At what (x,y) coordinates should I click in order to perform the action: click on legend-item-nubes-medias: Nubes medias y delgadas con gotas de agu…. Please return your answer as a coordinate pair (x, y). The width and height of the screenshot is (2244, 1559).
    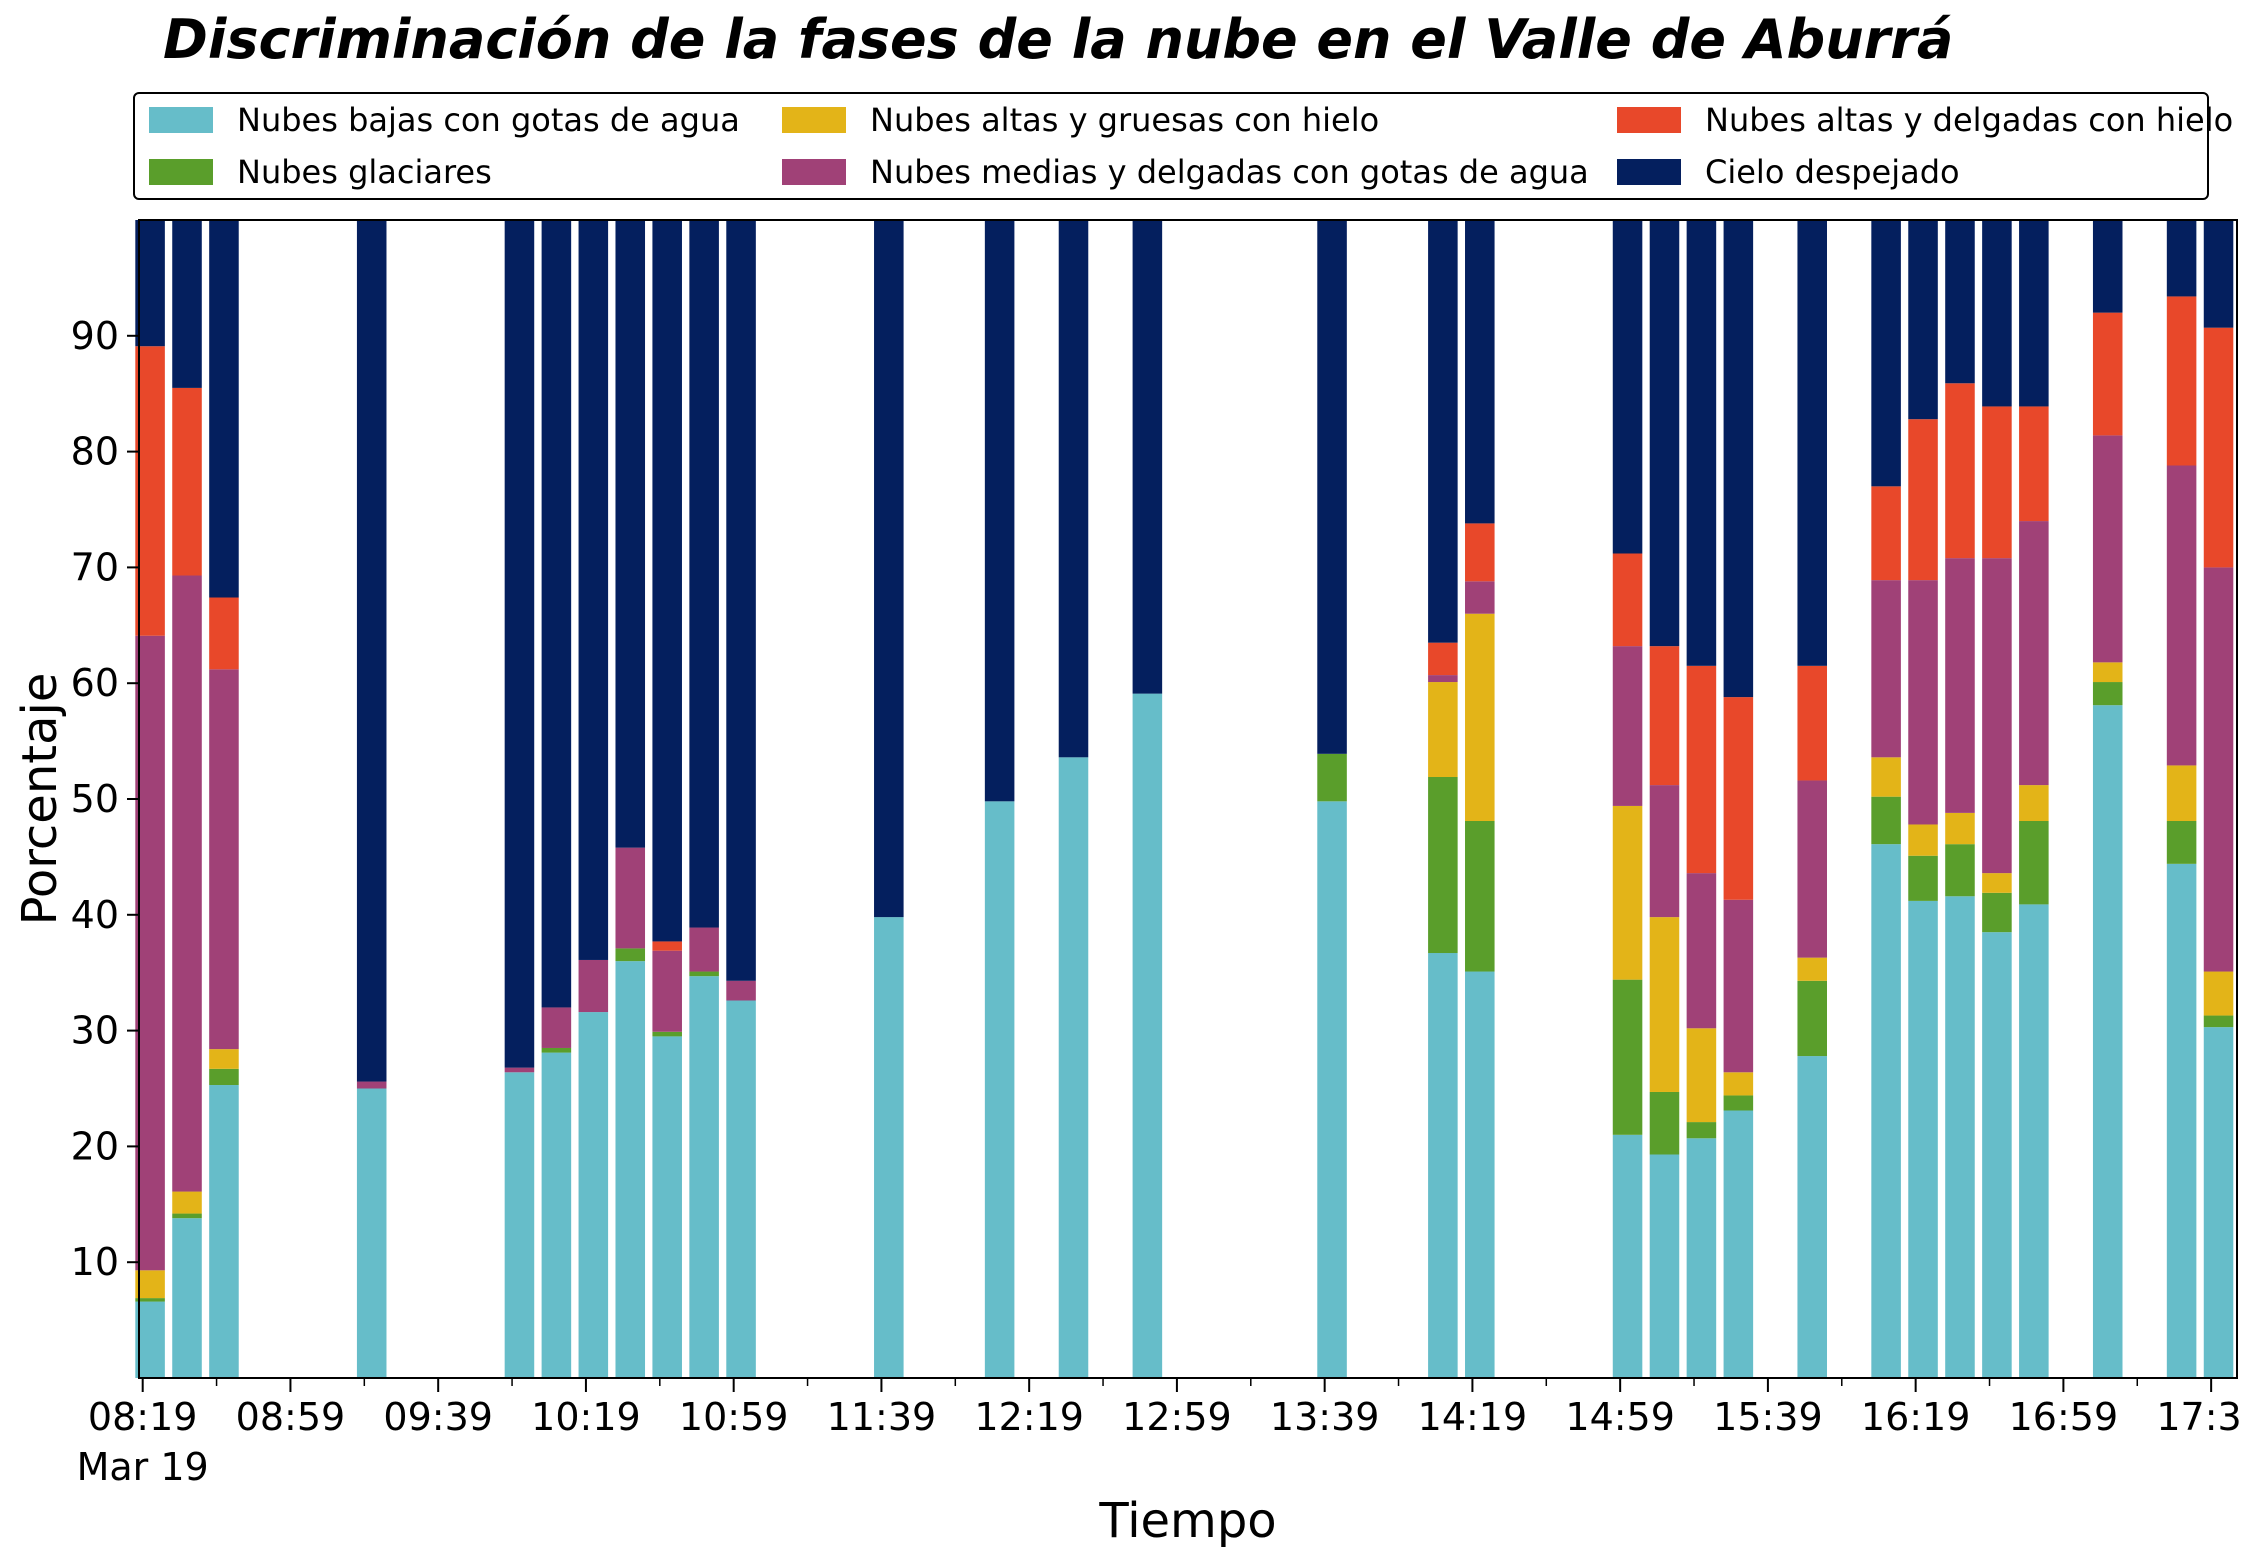
    Looking at the image, I should click on (1185, 172).